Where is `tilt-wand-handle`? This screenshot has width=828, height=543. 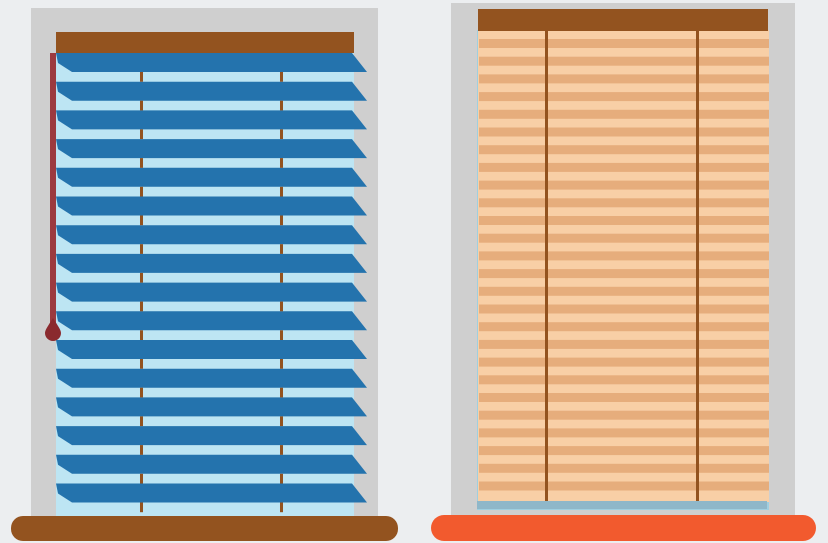 tilt-wand-handle is located at coordinates (53, 329).